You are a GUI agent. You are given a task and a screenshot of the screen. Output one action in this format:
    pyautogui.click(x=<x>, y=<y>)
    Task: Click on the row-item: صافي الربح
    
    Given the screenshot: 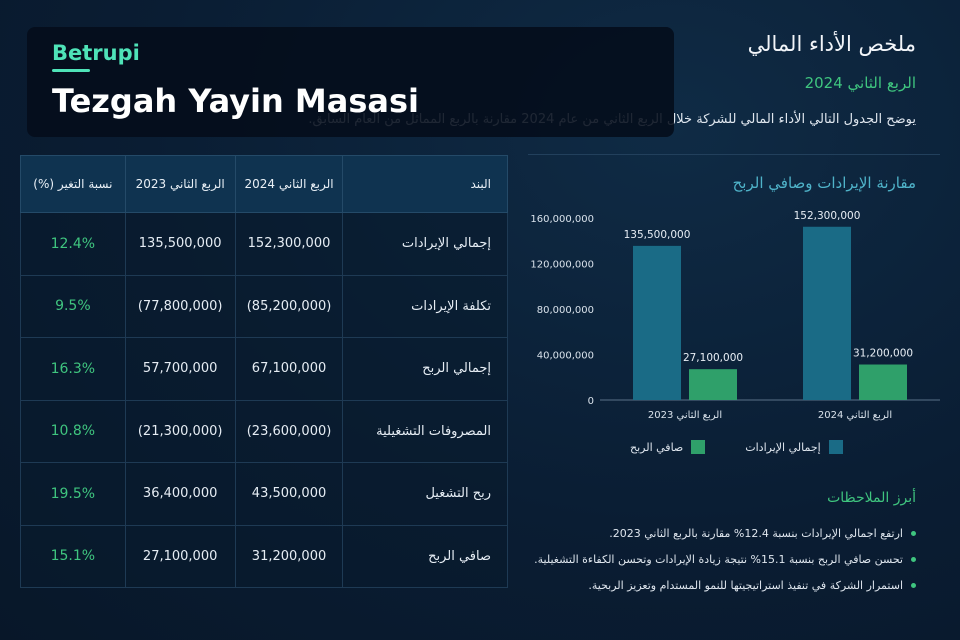 What is the action you would take?
    pyautogui.click(x=425, y=556)
    